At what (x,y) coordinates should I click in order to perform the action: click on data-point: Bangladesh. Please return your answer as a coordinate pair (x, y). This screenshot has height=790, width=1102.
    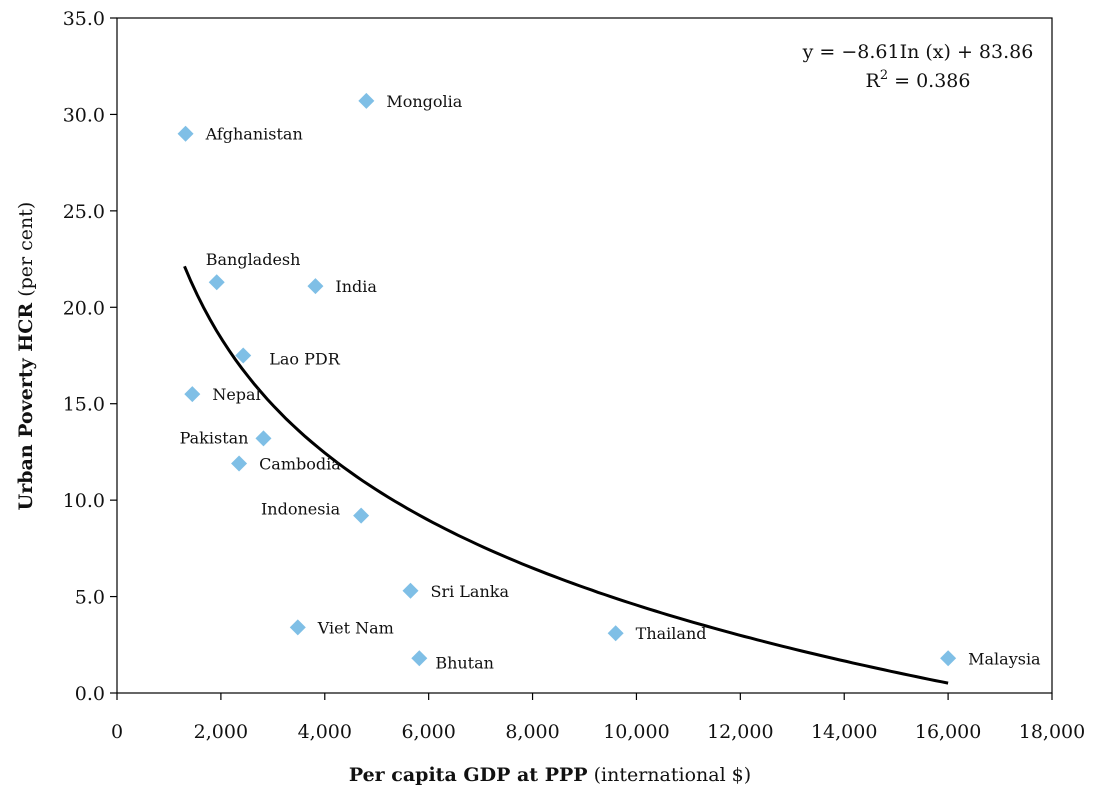
    Looking at the image, I should click on (253, 270).